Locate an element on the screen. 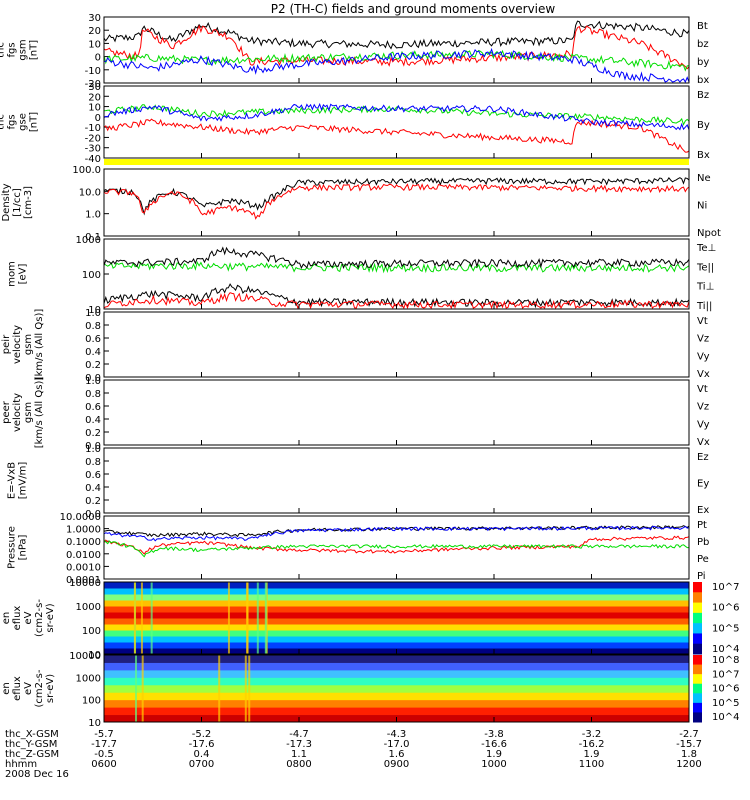 This screenshot has width=750, height=800. legend-Ey: Ey is located at coordinates (703, 484).